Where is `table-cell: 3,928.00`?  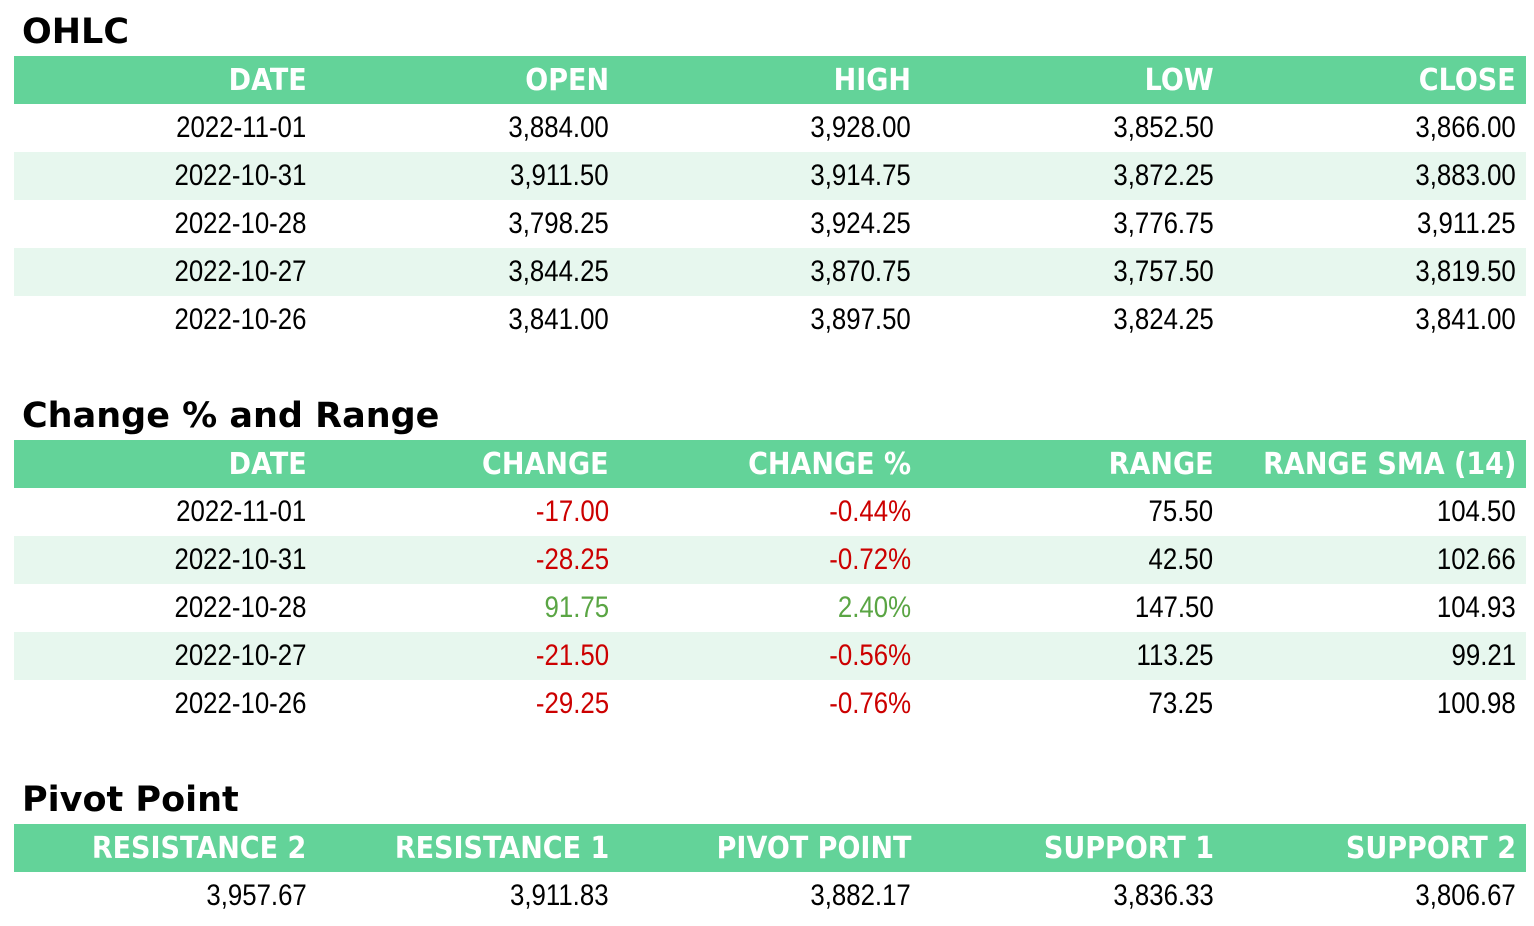
table-cell: 3,928.00 is located at coordinates (770, 128).